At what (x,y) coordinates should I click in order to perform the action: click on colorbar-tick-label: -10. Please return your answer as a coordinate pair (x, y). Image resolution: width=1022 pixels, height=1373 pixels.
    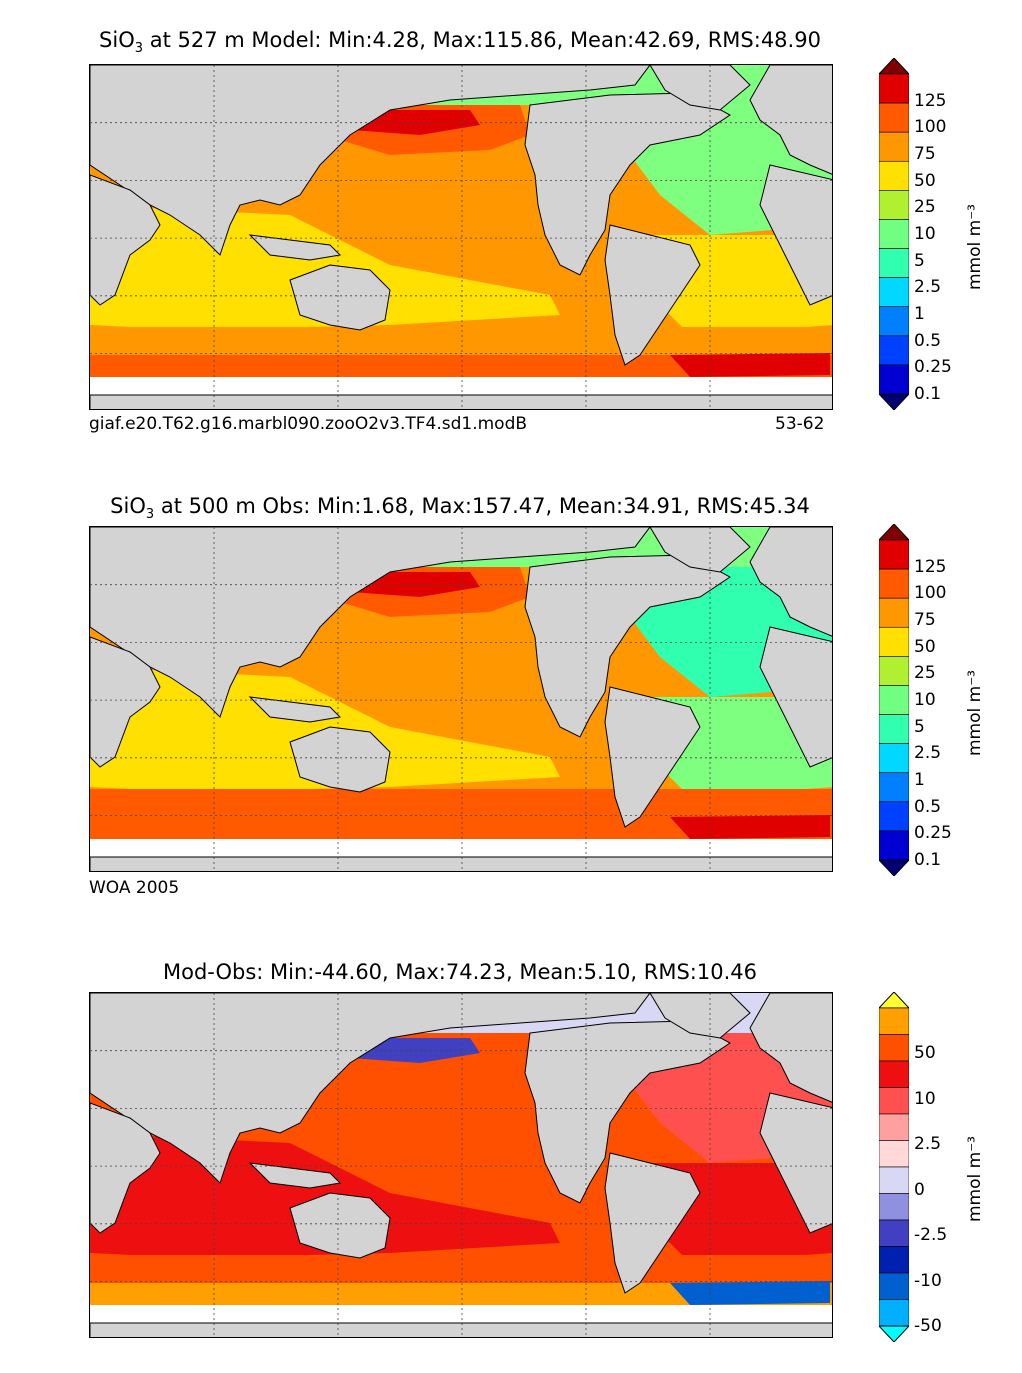
    Looking at the image, I should click on (928, 1280).